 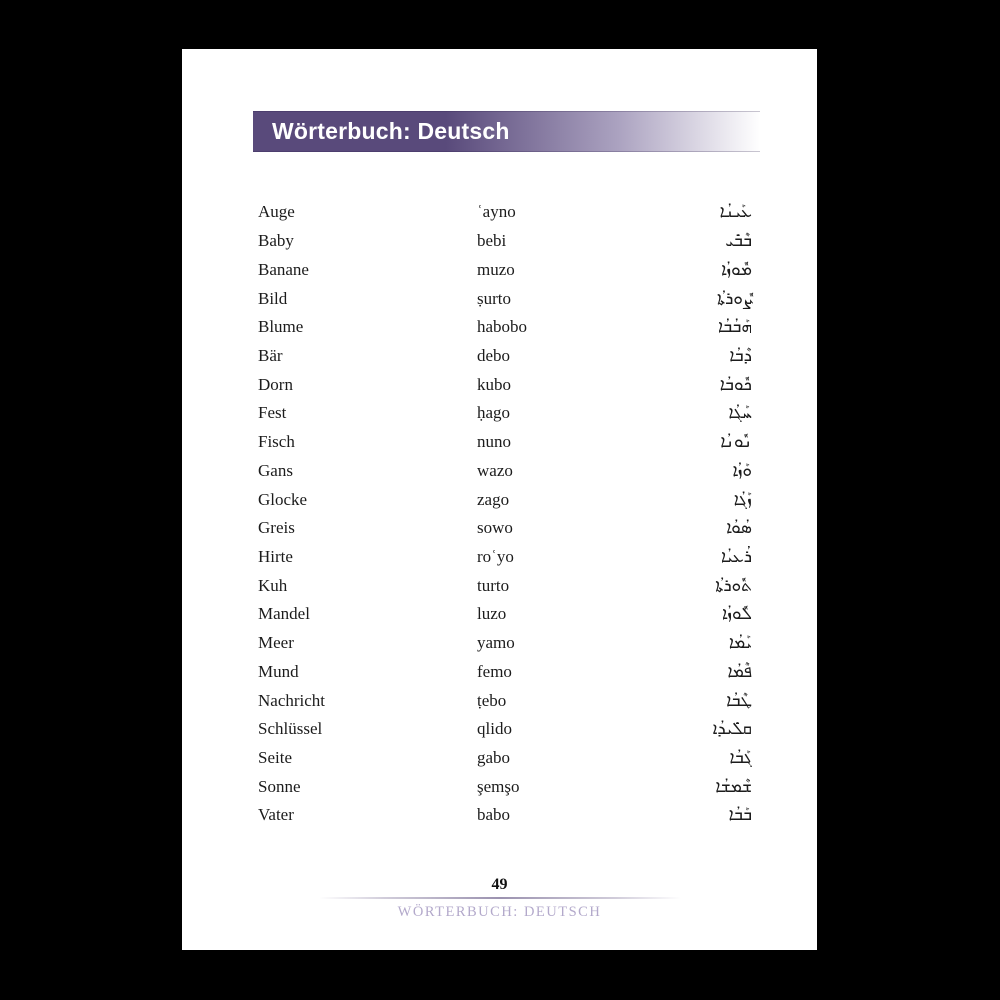 What do you see at coordinates (736, 269) in the screenshot?
I see `syriac-term: ܡܽܘܙܳܐ` at bounding box center [736, 269].